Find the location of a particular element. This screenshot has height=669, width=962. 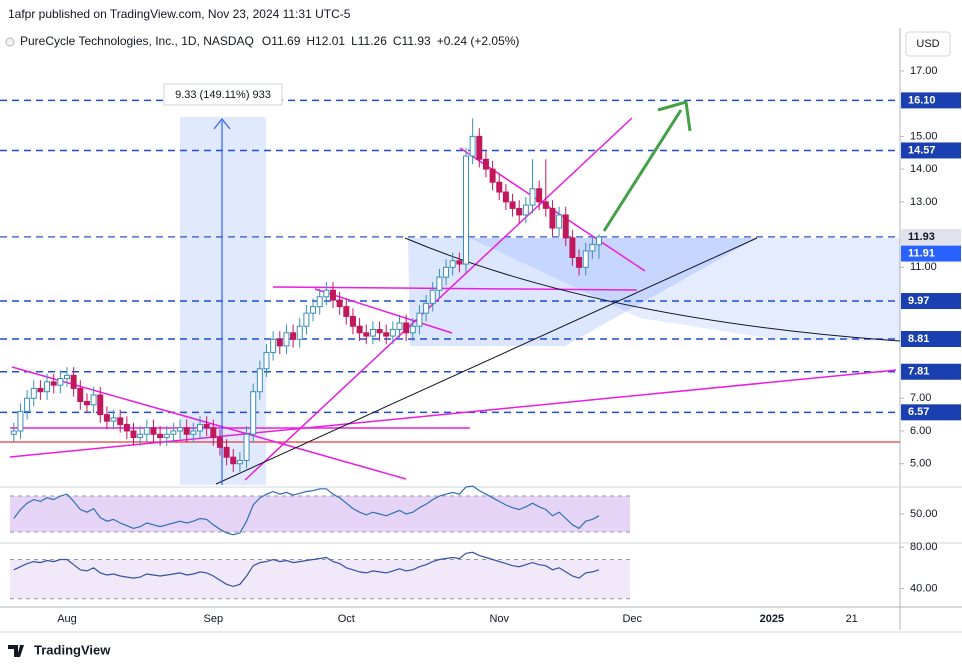

ohlc-value: L11.26 is located at coordinates (369, 41).